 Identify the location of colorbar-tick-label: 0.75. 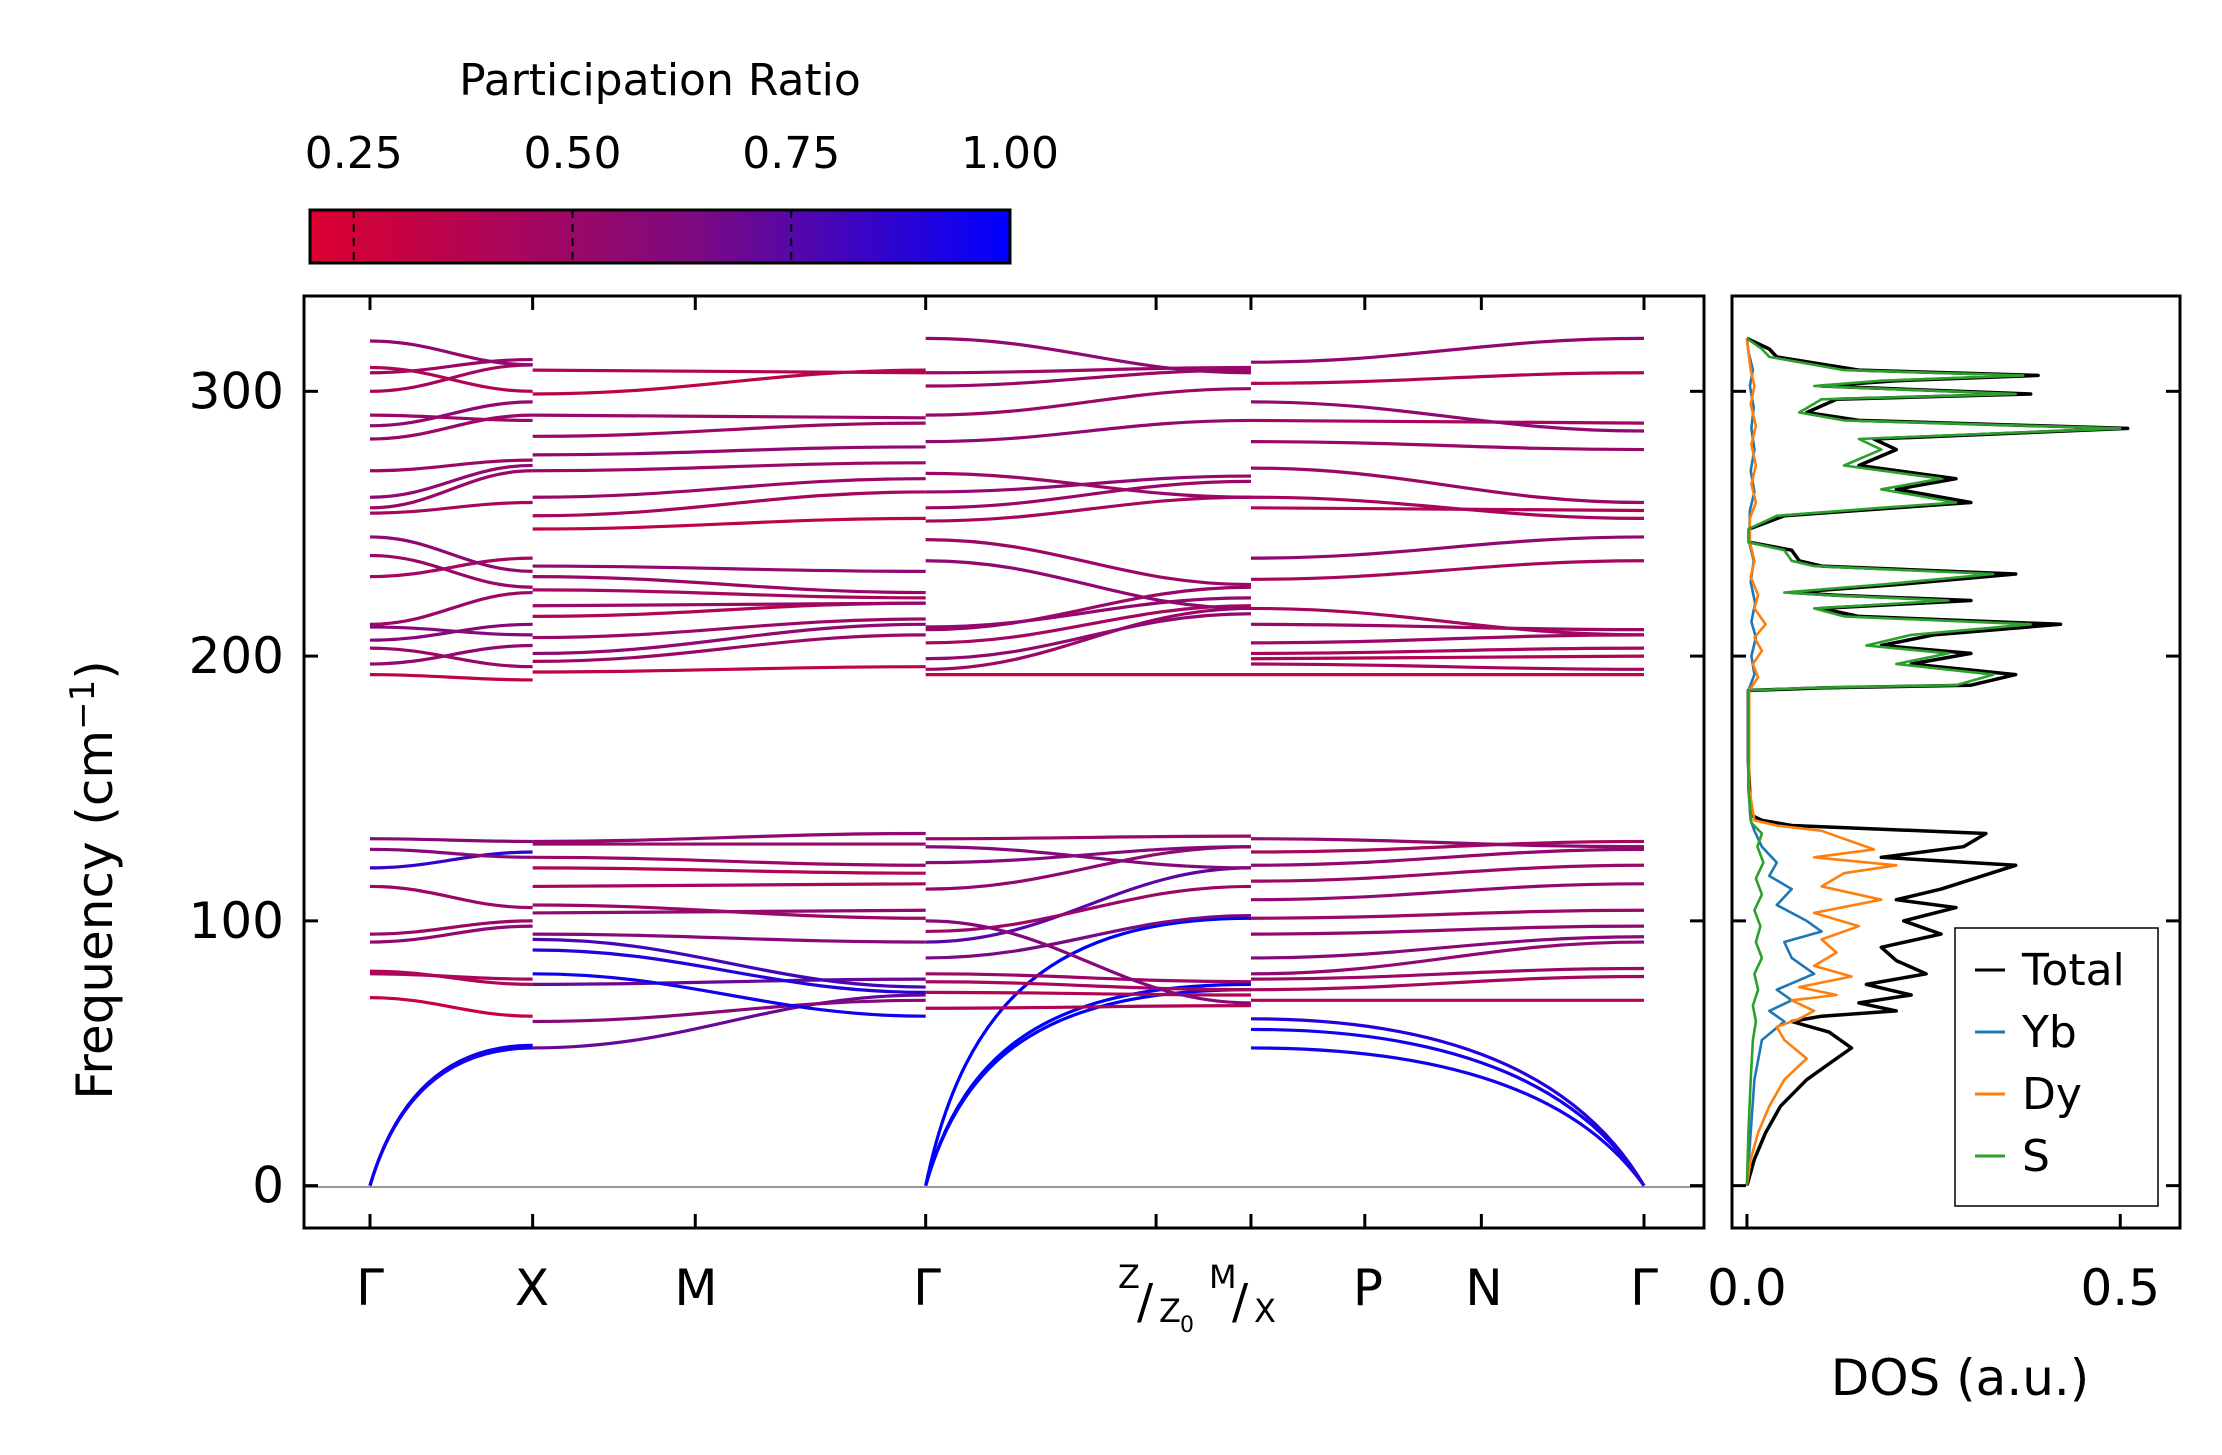
(791, 153).